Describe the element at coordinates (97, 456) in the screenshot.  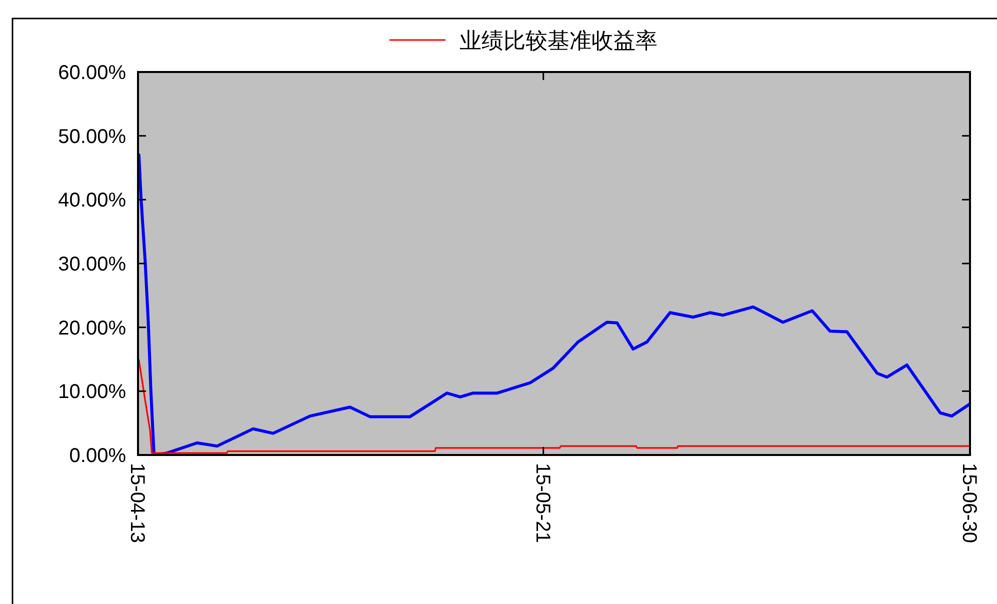
I see `y-tick-label: 0.00%` at that location.